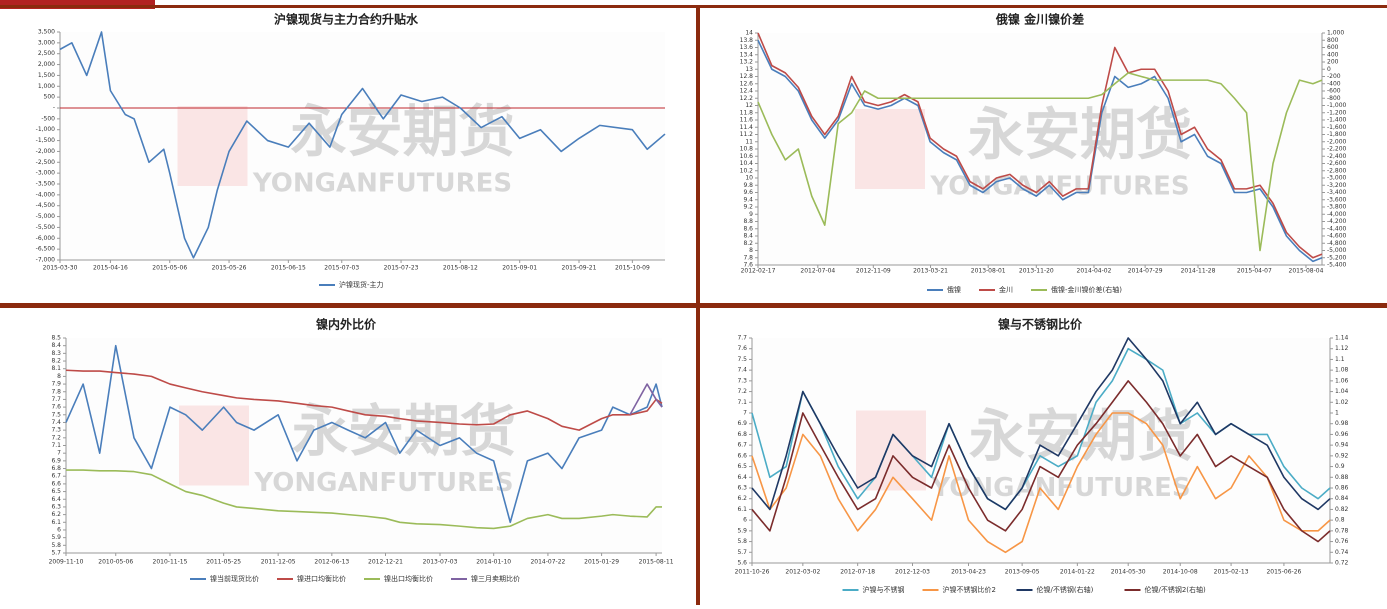 This screenshot has width=1387, height=609. What do you see at coordinates (288, 268) in the screenshot?
I see `x-tick-label: 2015-06-15` at bounding box center [288, 268].